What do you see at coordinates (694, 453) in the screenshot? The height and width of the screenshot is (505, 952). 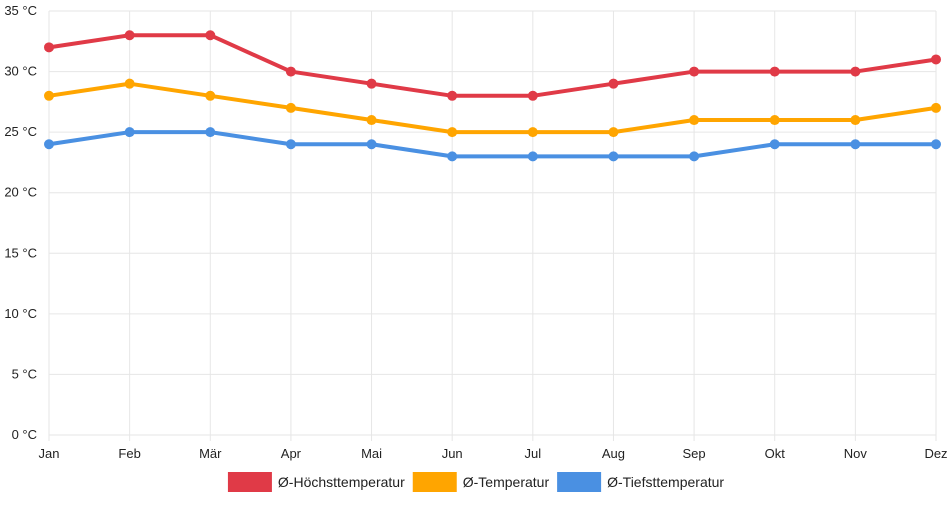 I see `x-tick-label: Sep` at bounding box center [694, 453].